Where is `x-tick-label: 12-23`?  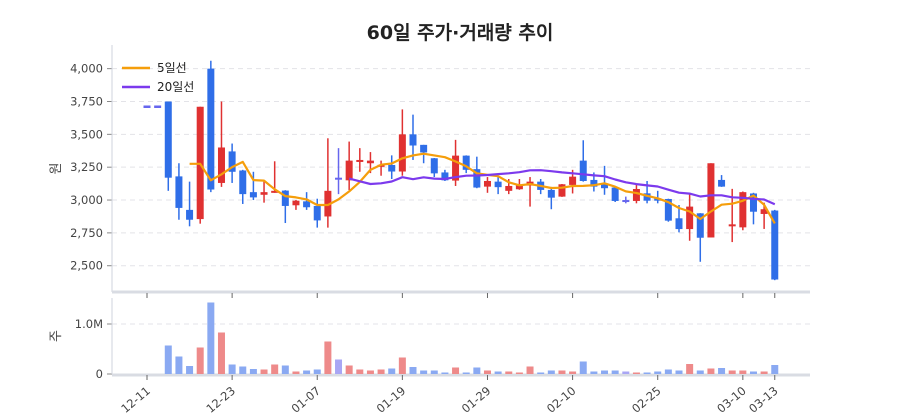
x-tick-label: 12-23 is located at coordinates (220, 400).